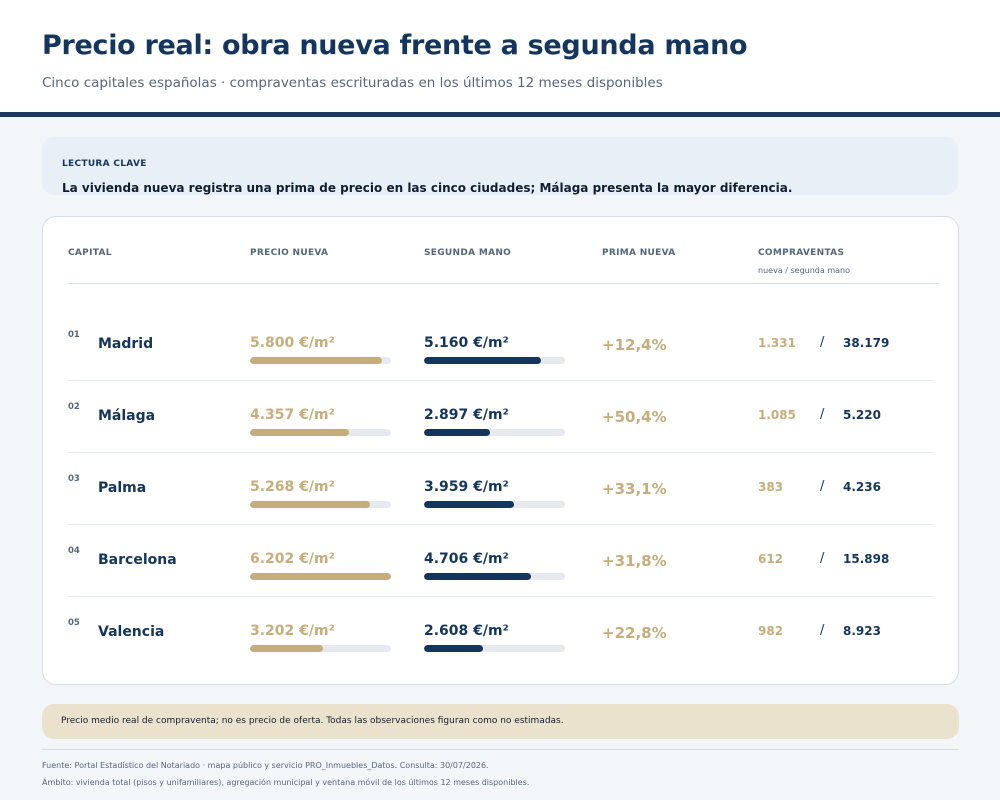 The height and width of the screenshot is (800, 1000). What do you see at coordinates (771, 631) in the screenshot?
I see `sales-new-value: 982` at bounding box center [771, 631].